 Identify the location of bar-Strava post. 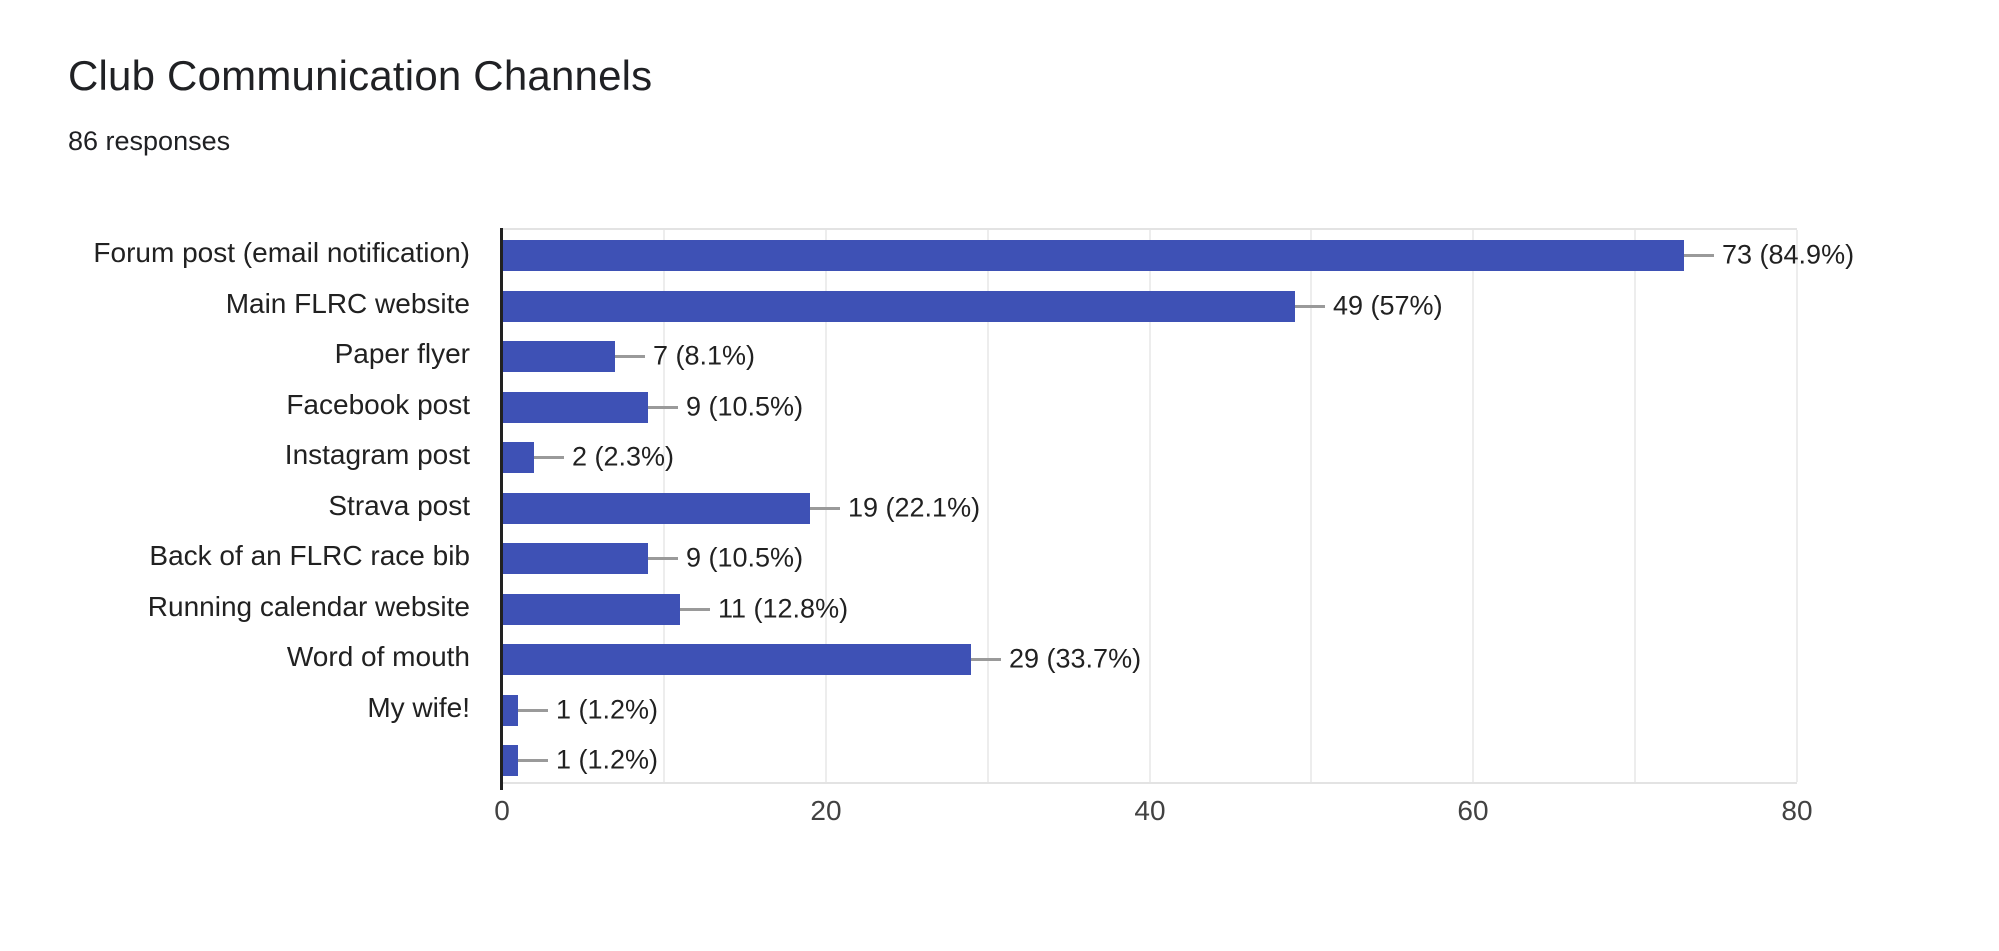
(656, 508).